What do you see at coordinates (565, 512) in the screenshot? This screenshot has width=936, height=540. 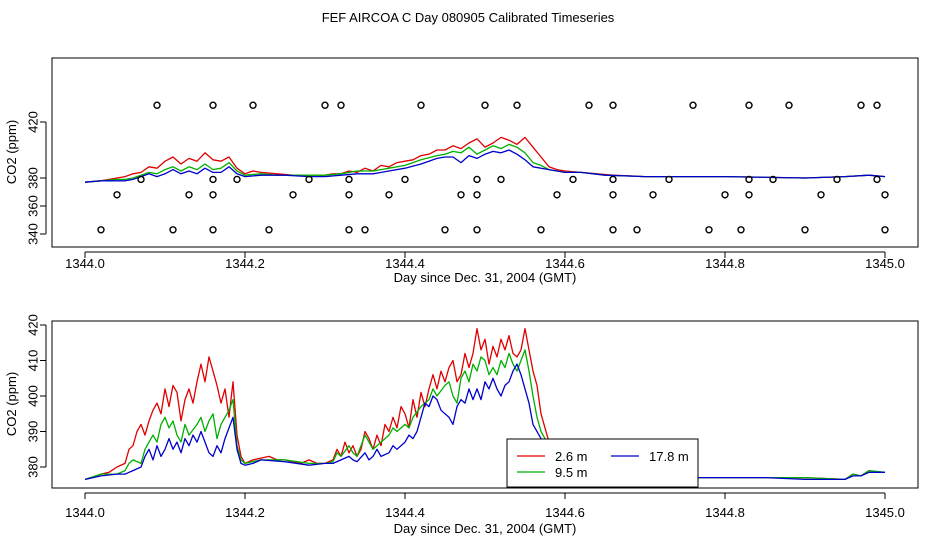 I see `bot-x-tick-label-1344-6: 1344.6` at bounding box center [565, 512].